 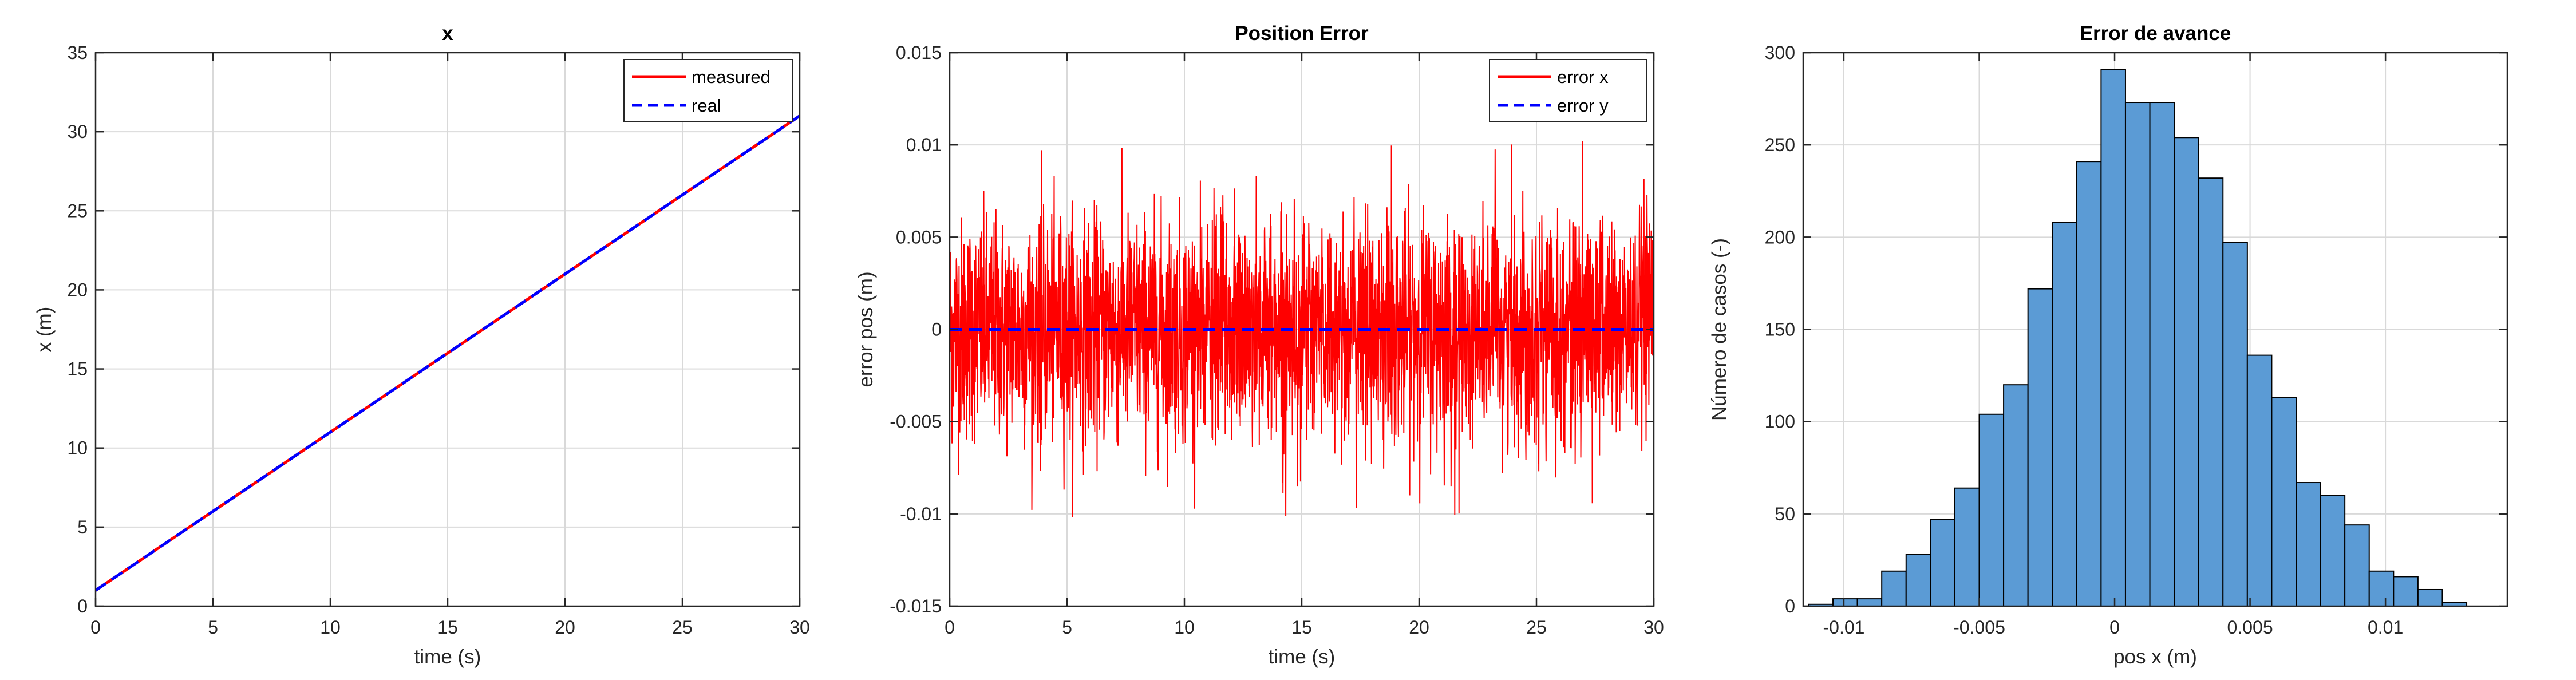 What do you see at coordinates (77, 448) in the screenshot?
I see `y-tick-label: 10` at bounding box center [77, 448].